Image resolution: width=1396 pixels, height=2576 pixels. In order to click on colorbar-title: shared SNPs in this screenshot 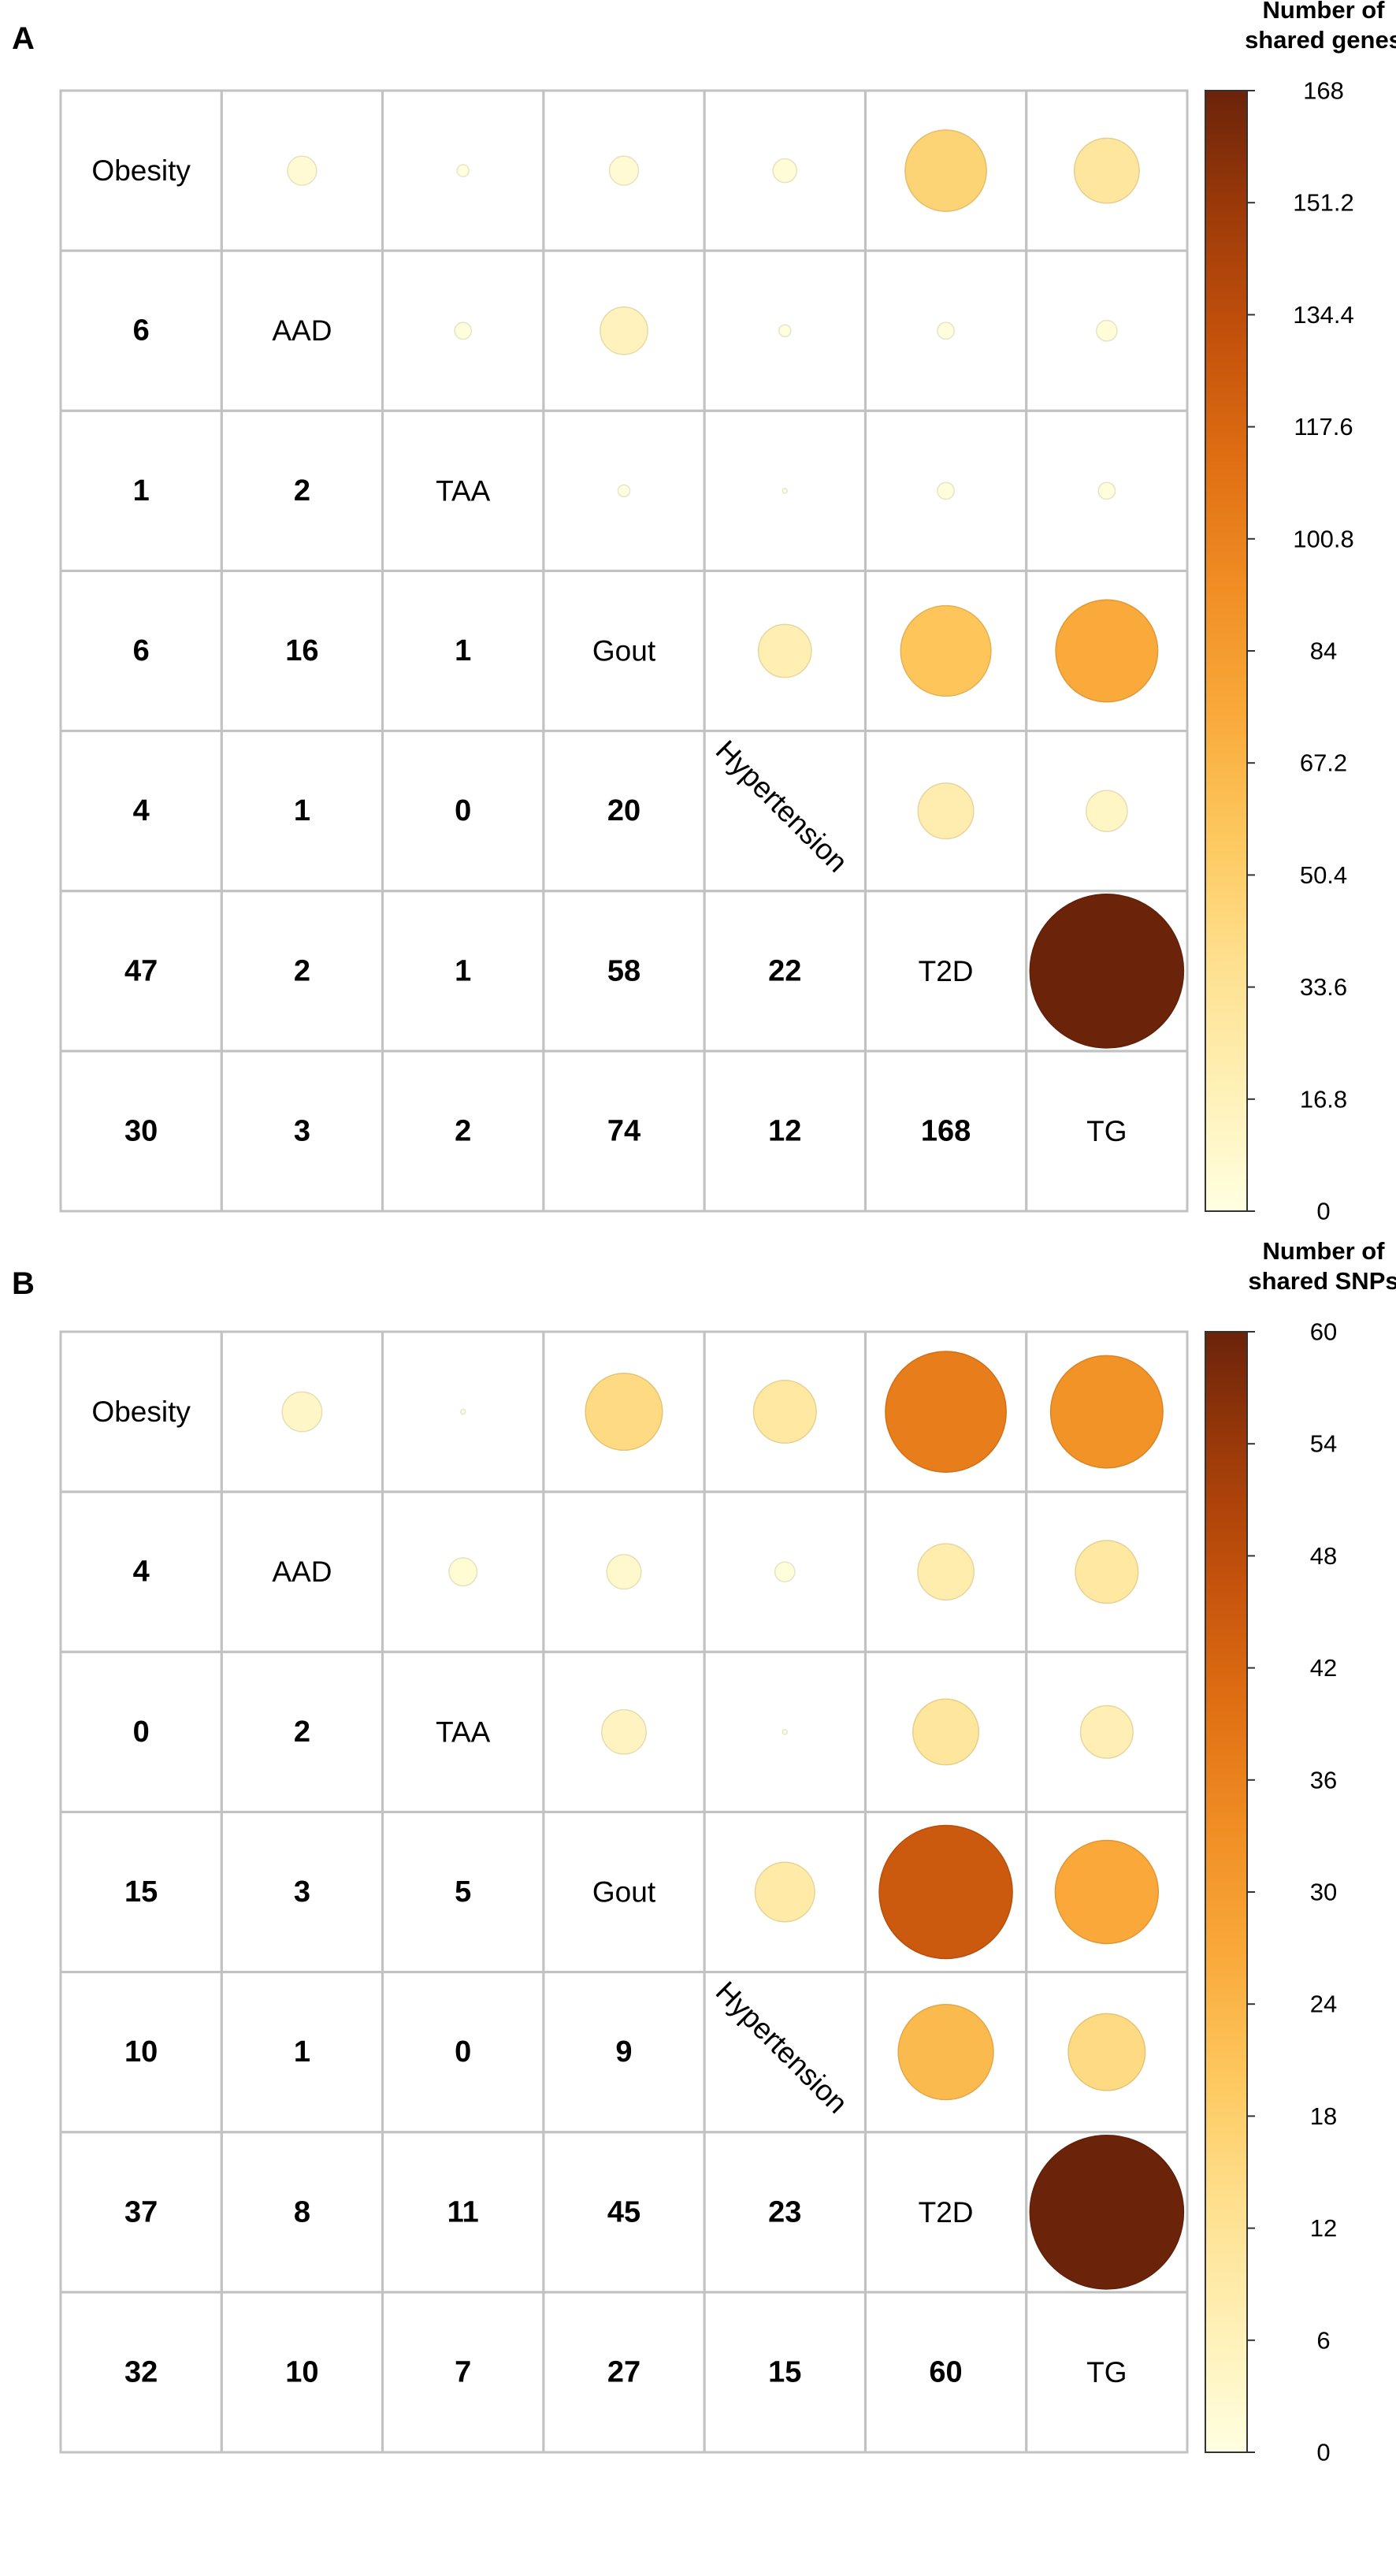, I will do `click(1322, 1281)`.